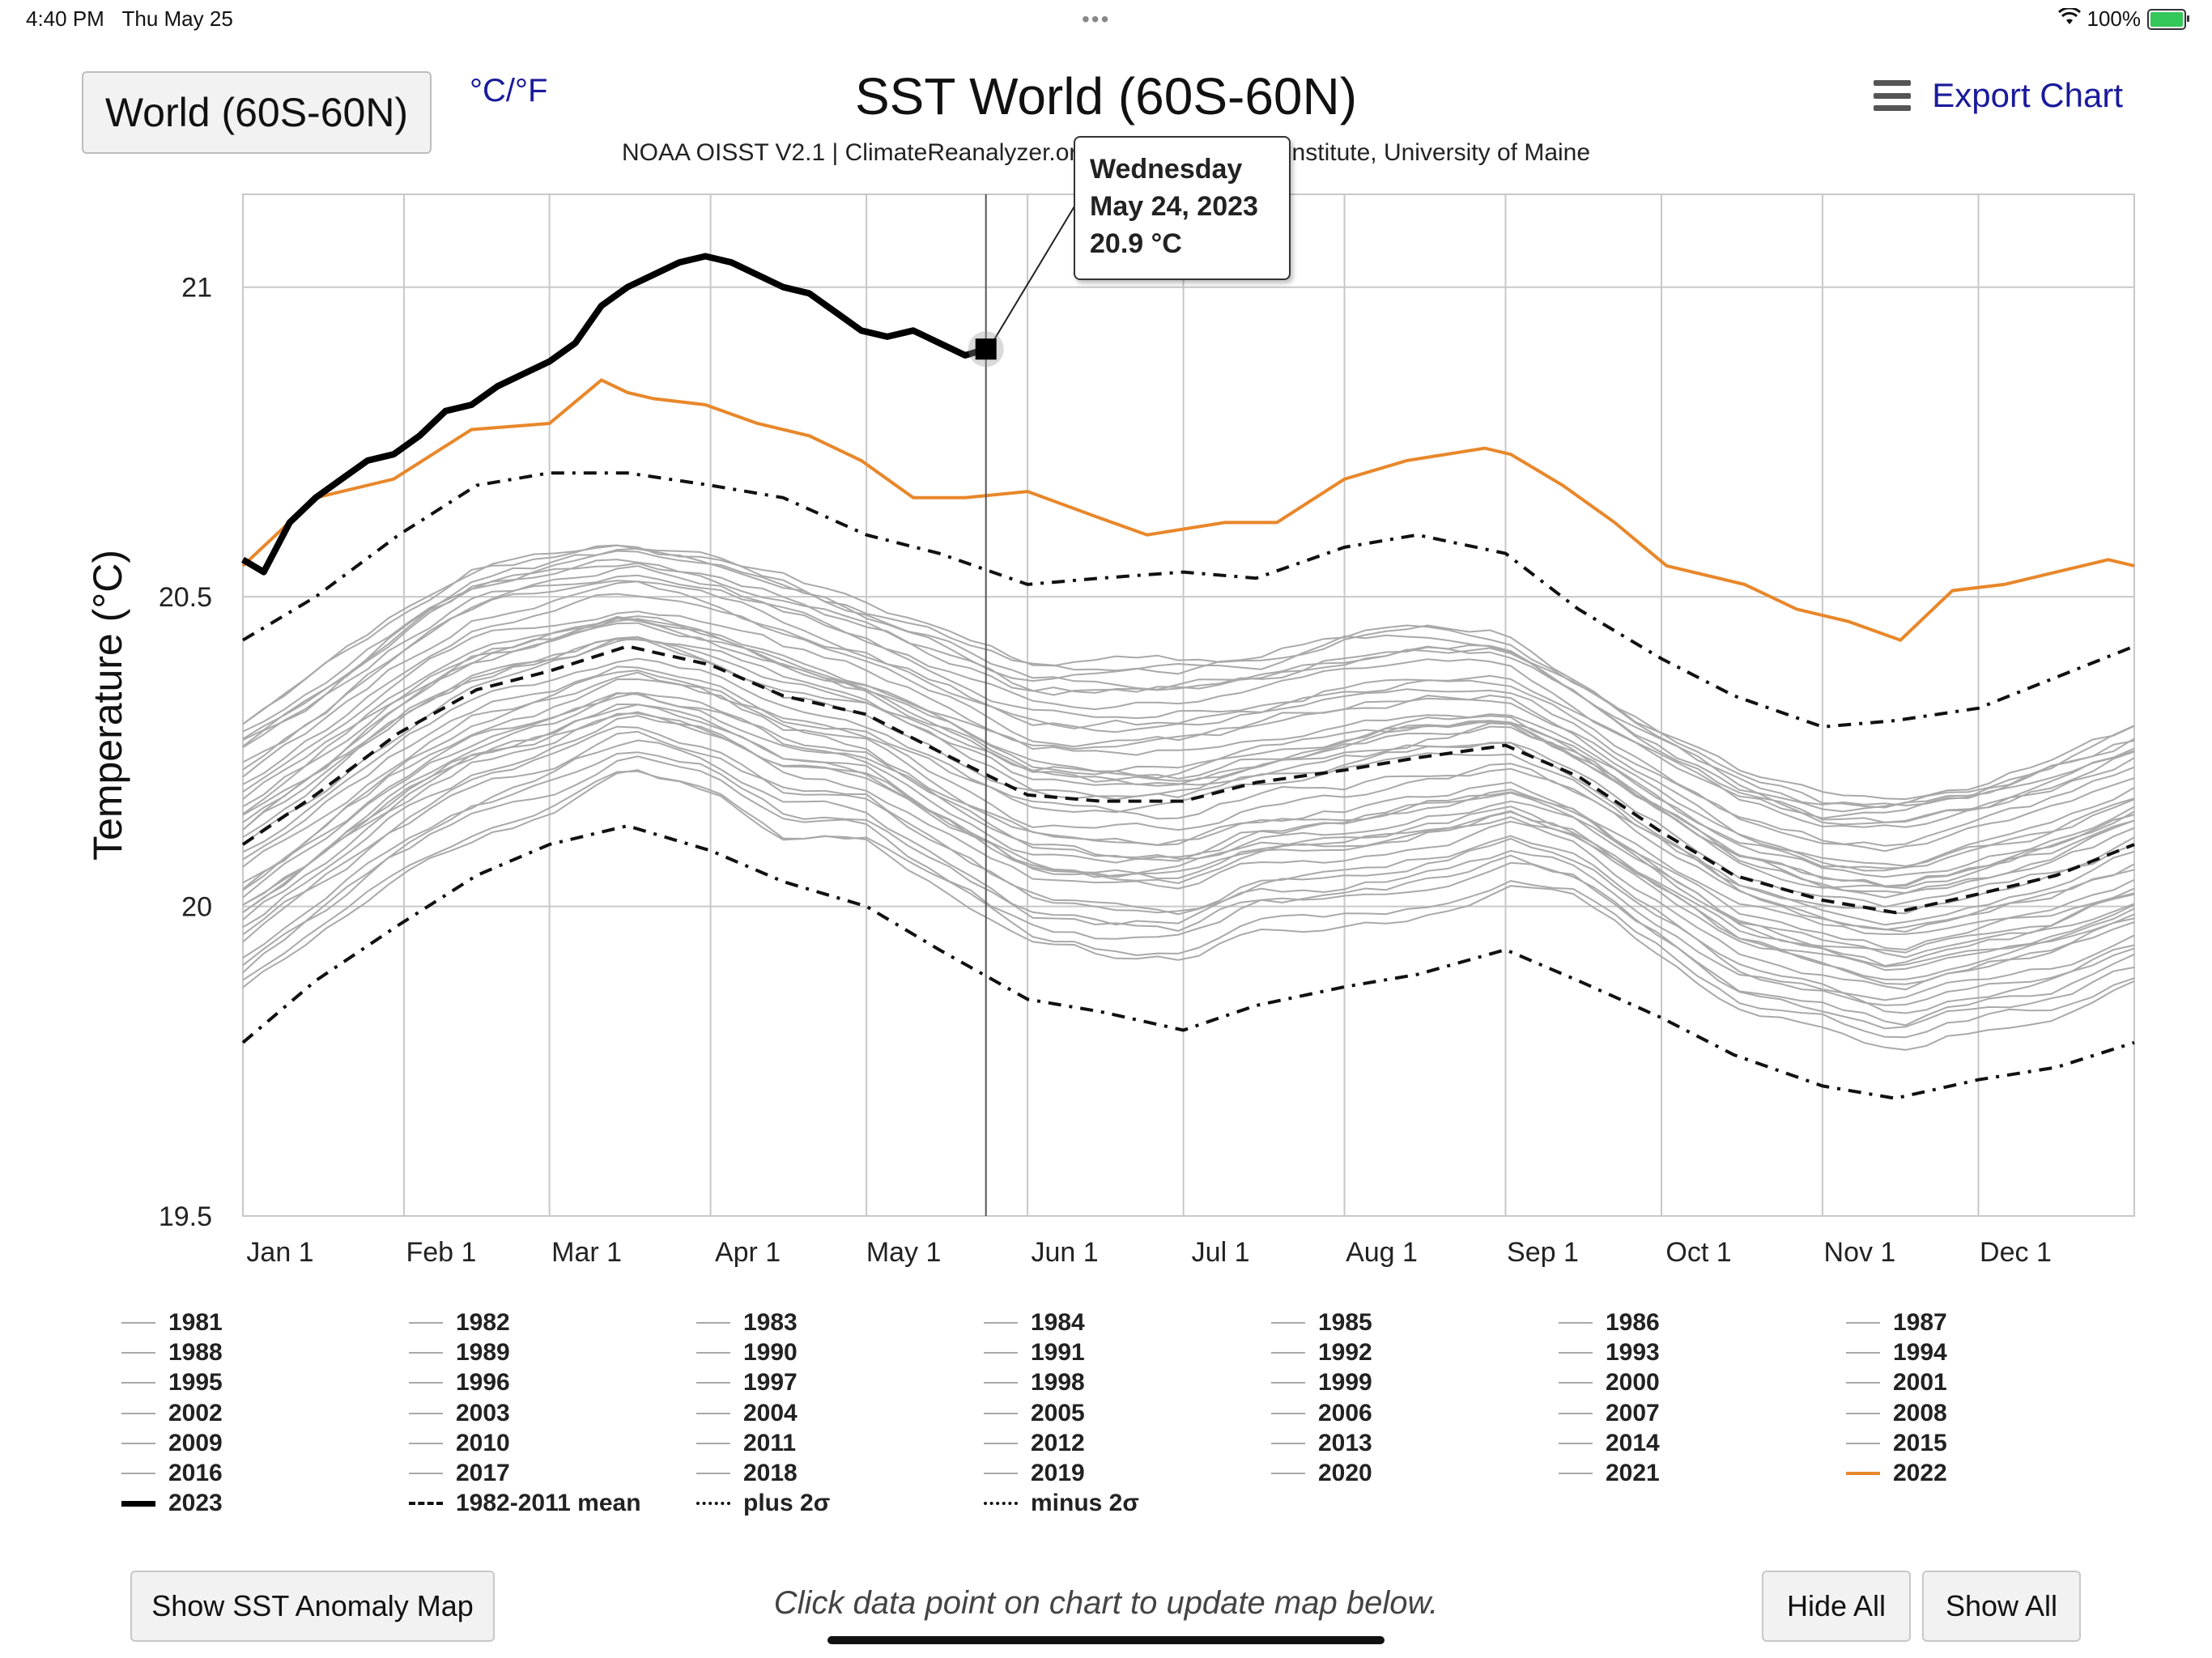 This screenshot has width=2212, height=1658. I want to click on legend-item-1981: 1981, so click(172, 1322).